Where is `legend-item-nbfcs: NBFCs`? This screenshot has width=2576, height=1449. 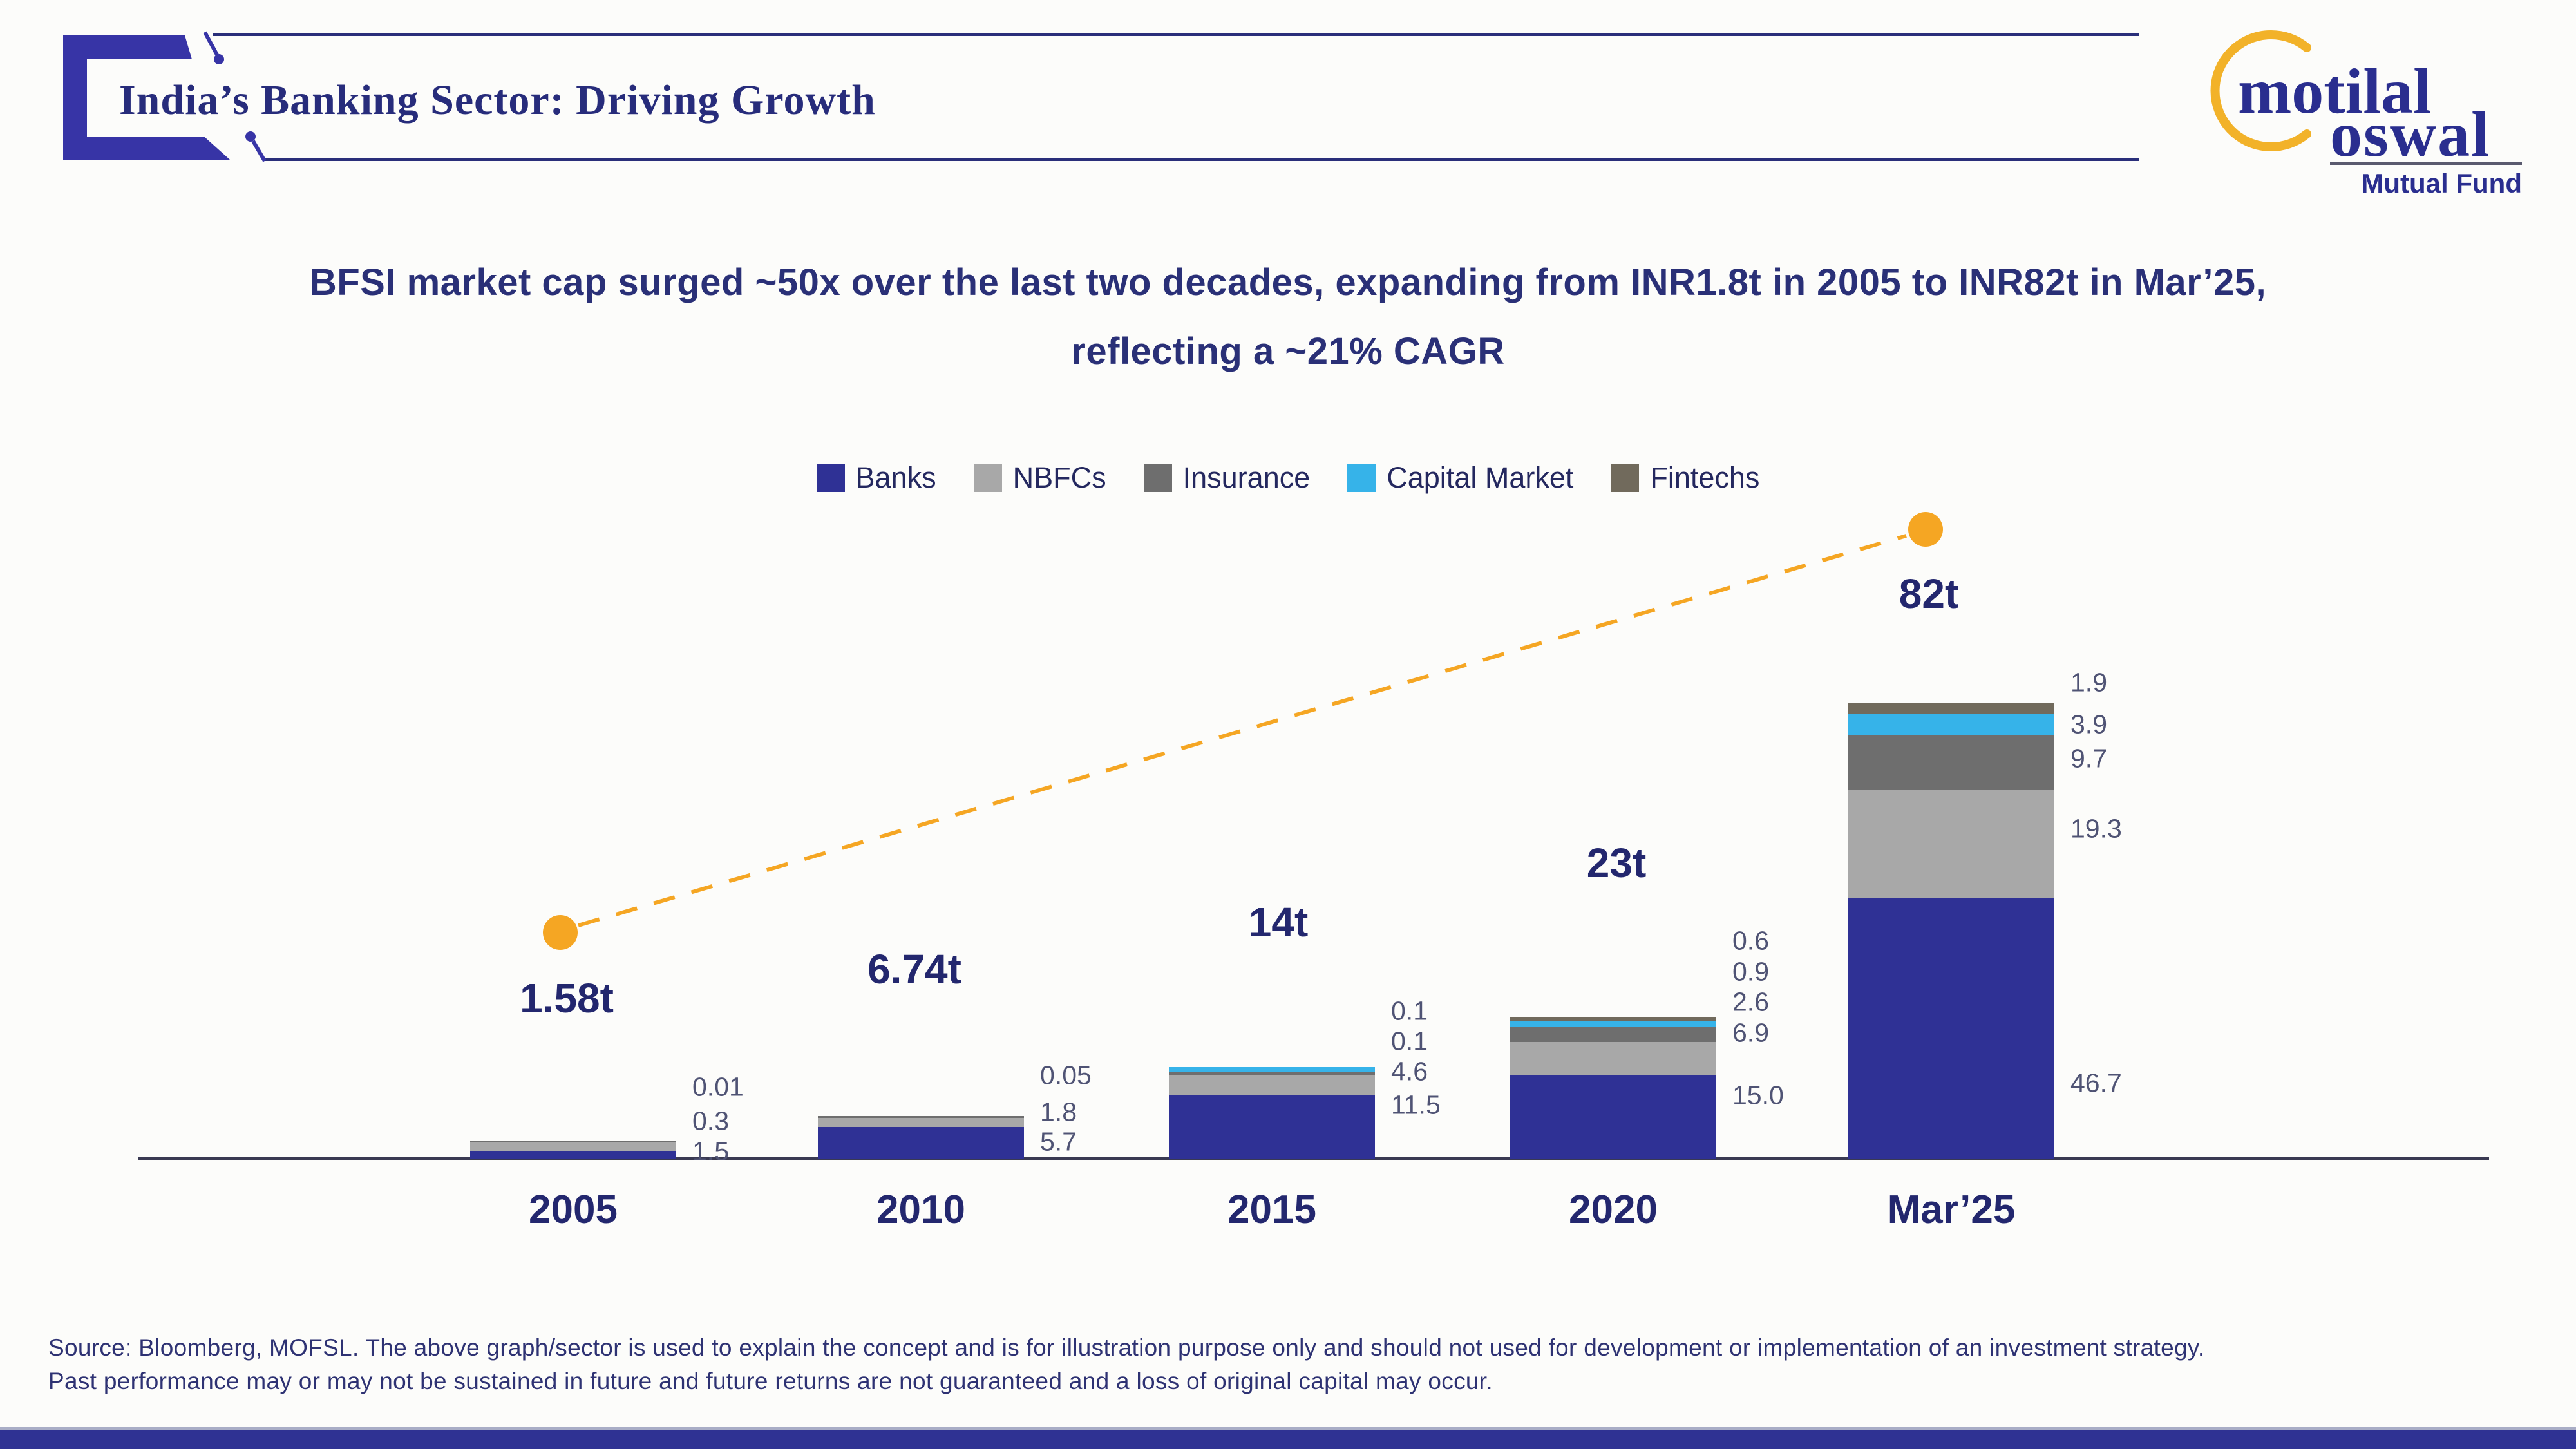 legend-item-nbfcs: NBFCs is located at coordinates (1039, 478).